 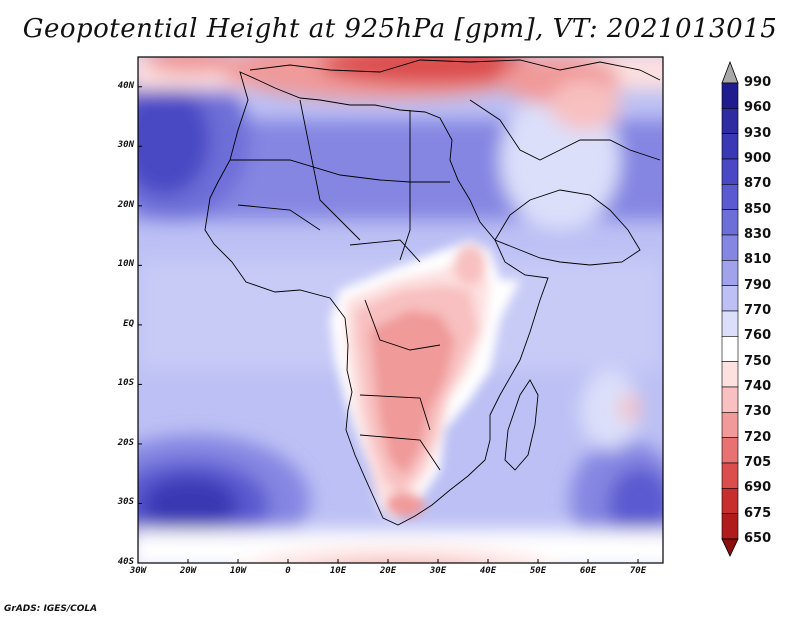 I want to click on colorbar-top-arrow, so click(x=730, y=72).